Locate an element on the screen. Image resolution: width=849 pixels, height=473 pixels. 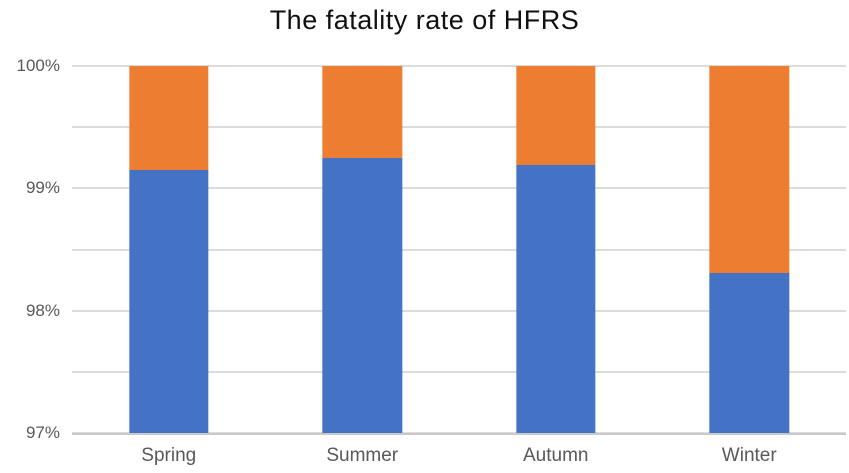
stacked-bar-summer is located at coordinates (362, 249).